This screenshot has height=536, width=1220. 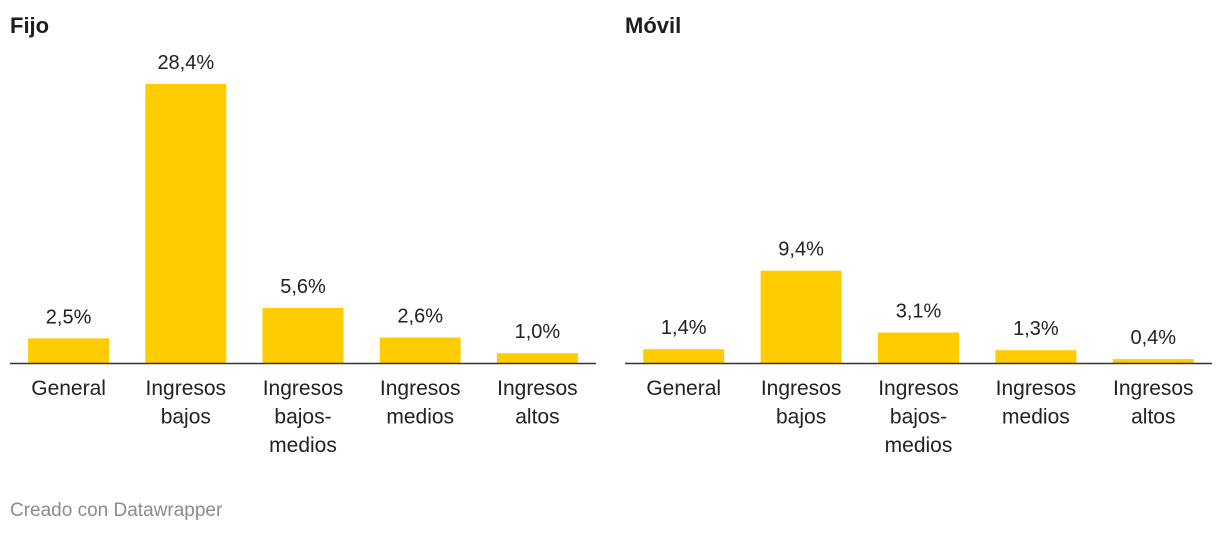 I want to click on value-label: 1,4%, so click(x=684, y=328).